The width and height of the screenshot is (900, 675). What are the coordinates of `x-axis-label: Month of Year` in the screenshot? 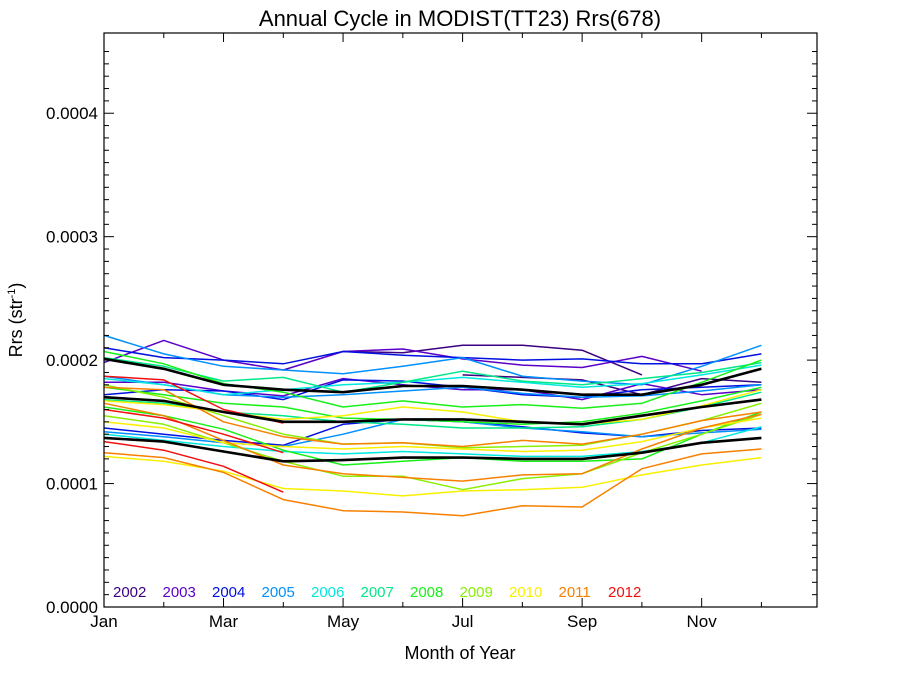 It's located at (459, 653).